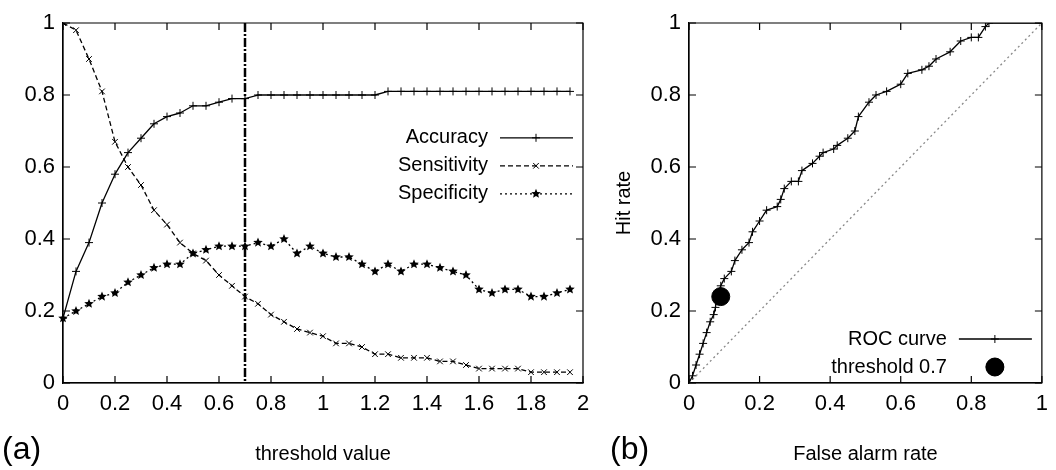 This screenshot has width=1056, height=470. Describe the element at coordinates (583, 403) in the screenshot. I see `x-tick-label: 2` at that location.